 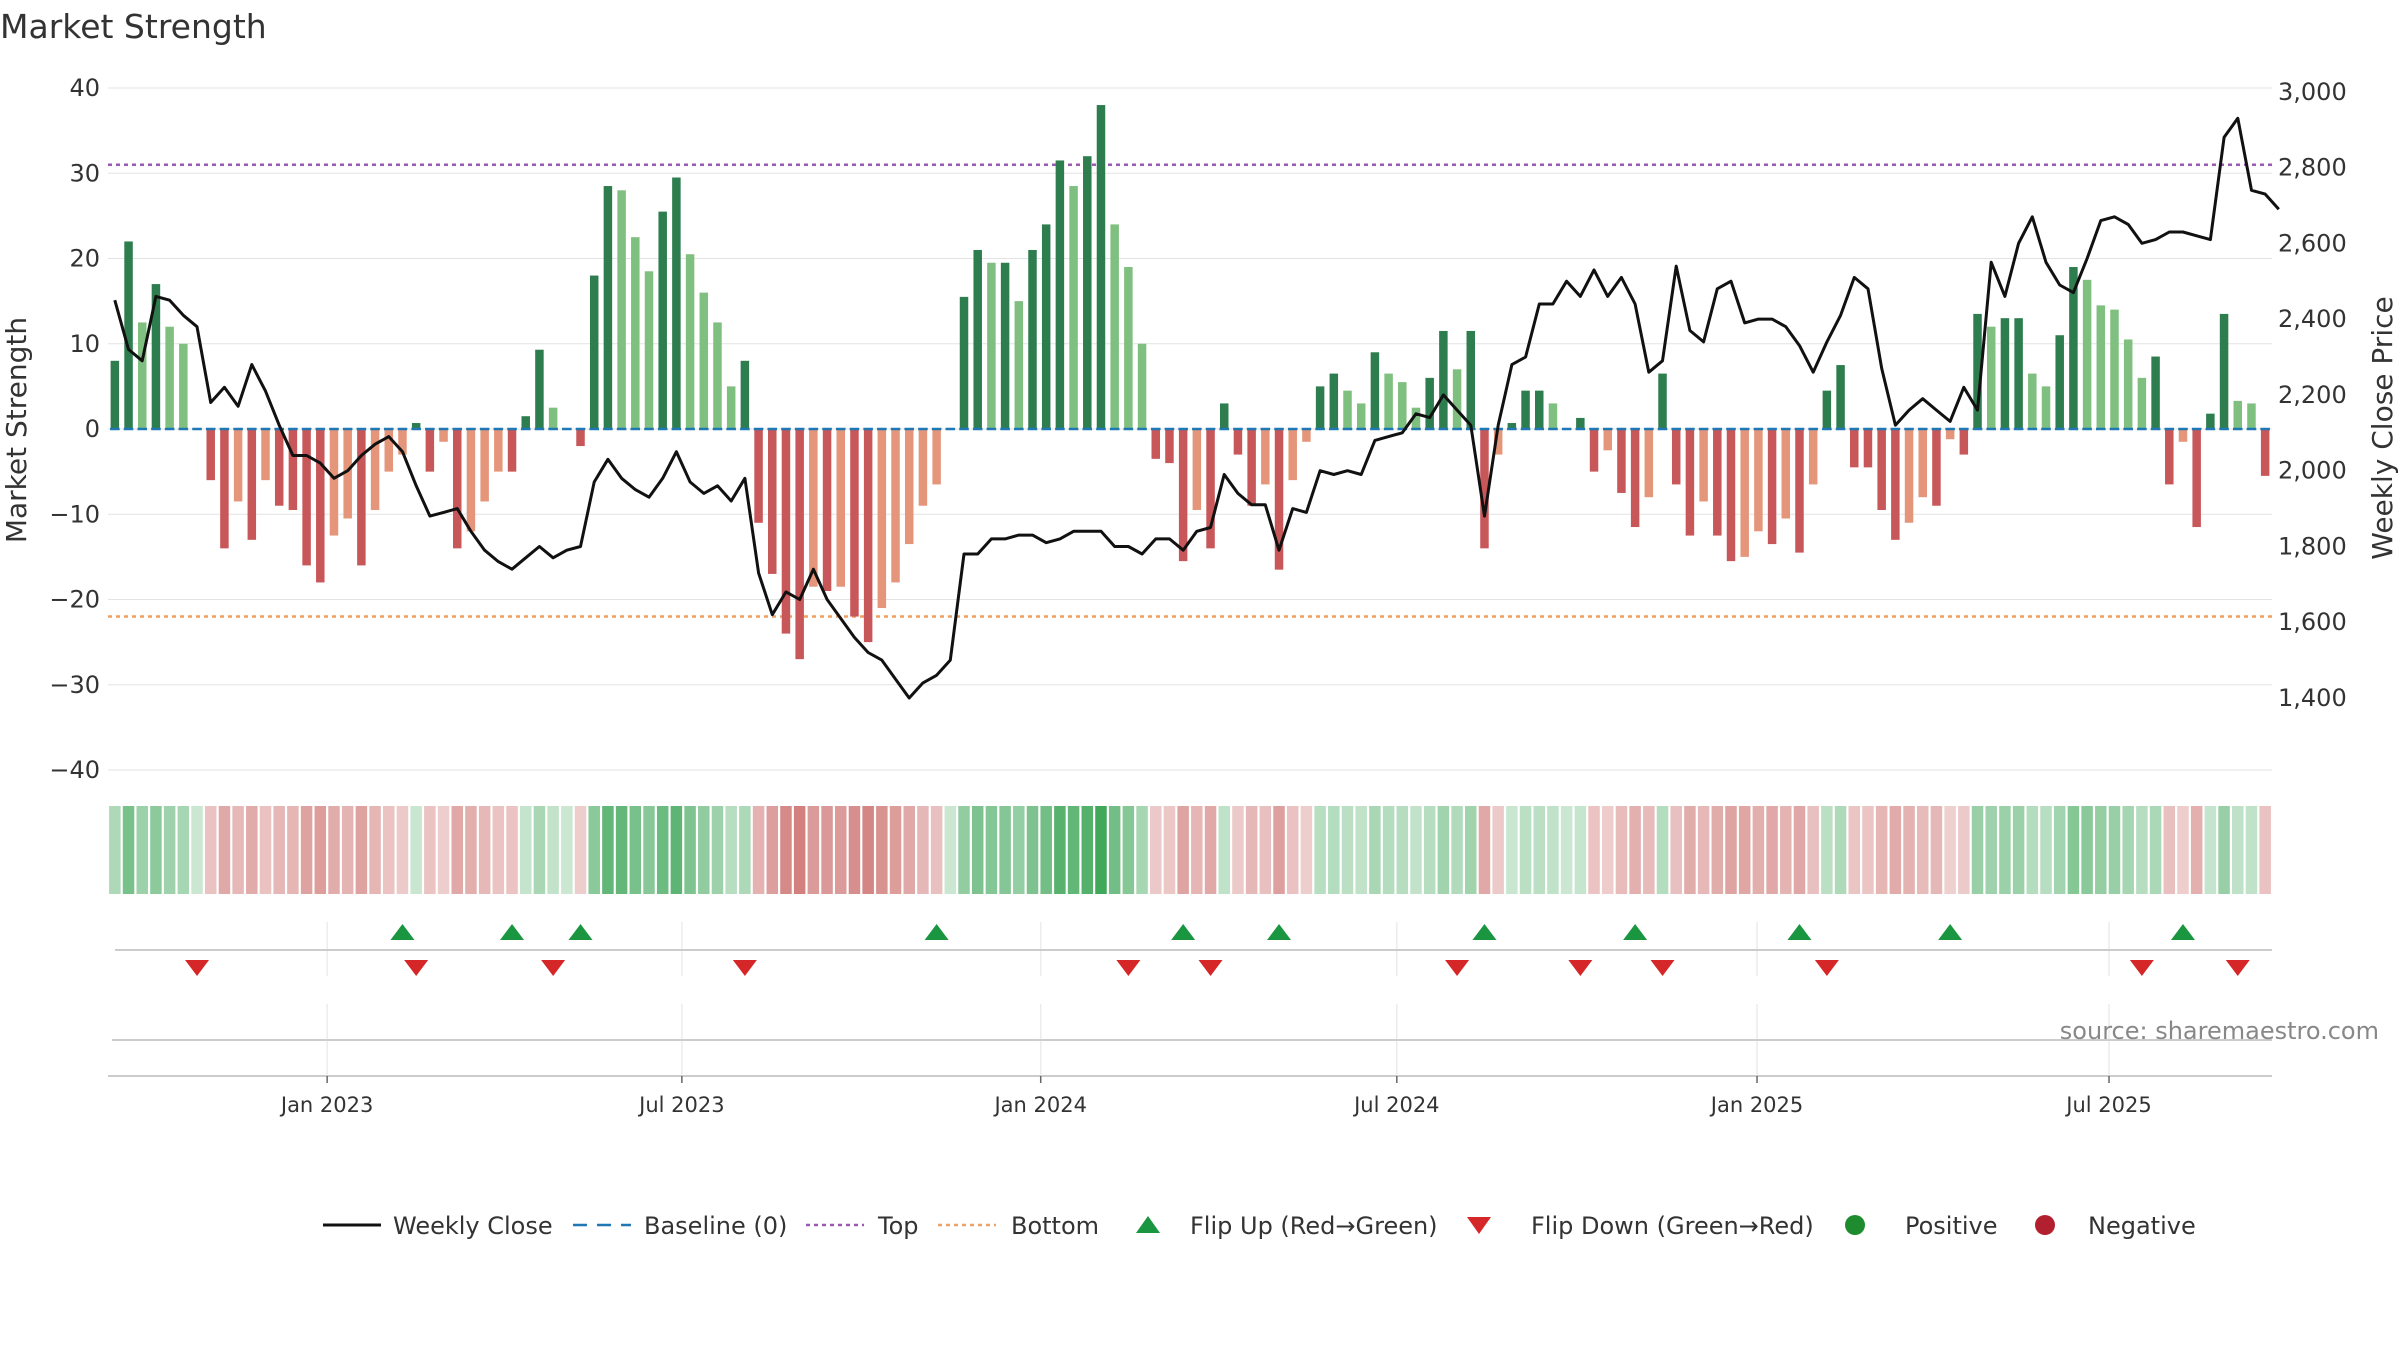 I want to click on x-tick-label: Jul 2023, so click(x=680, y=1105).